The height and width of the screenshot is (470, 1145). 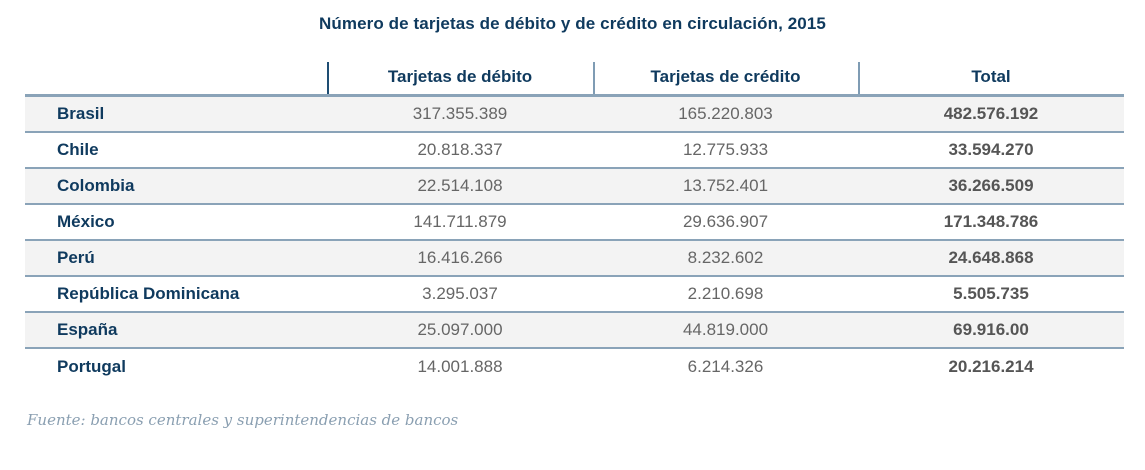 I want to click on credit-cell: 6.214.326, so click(x=725, y=366).